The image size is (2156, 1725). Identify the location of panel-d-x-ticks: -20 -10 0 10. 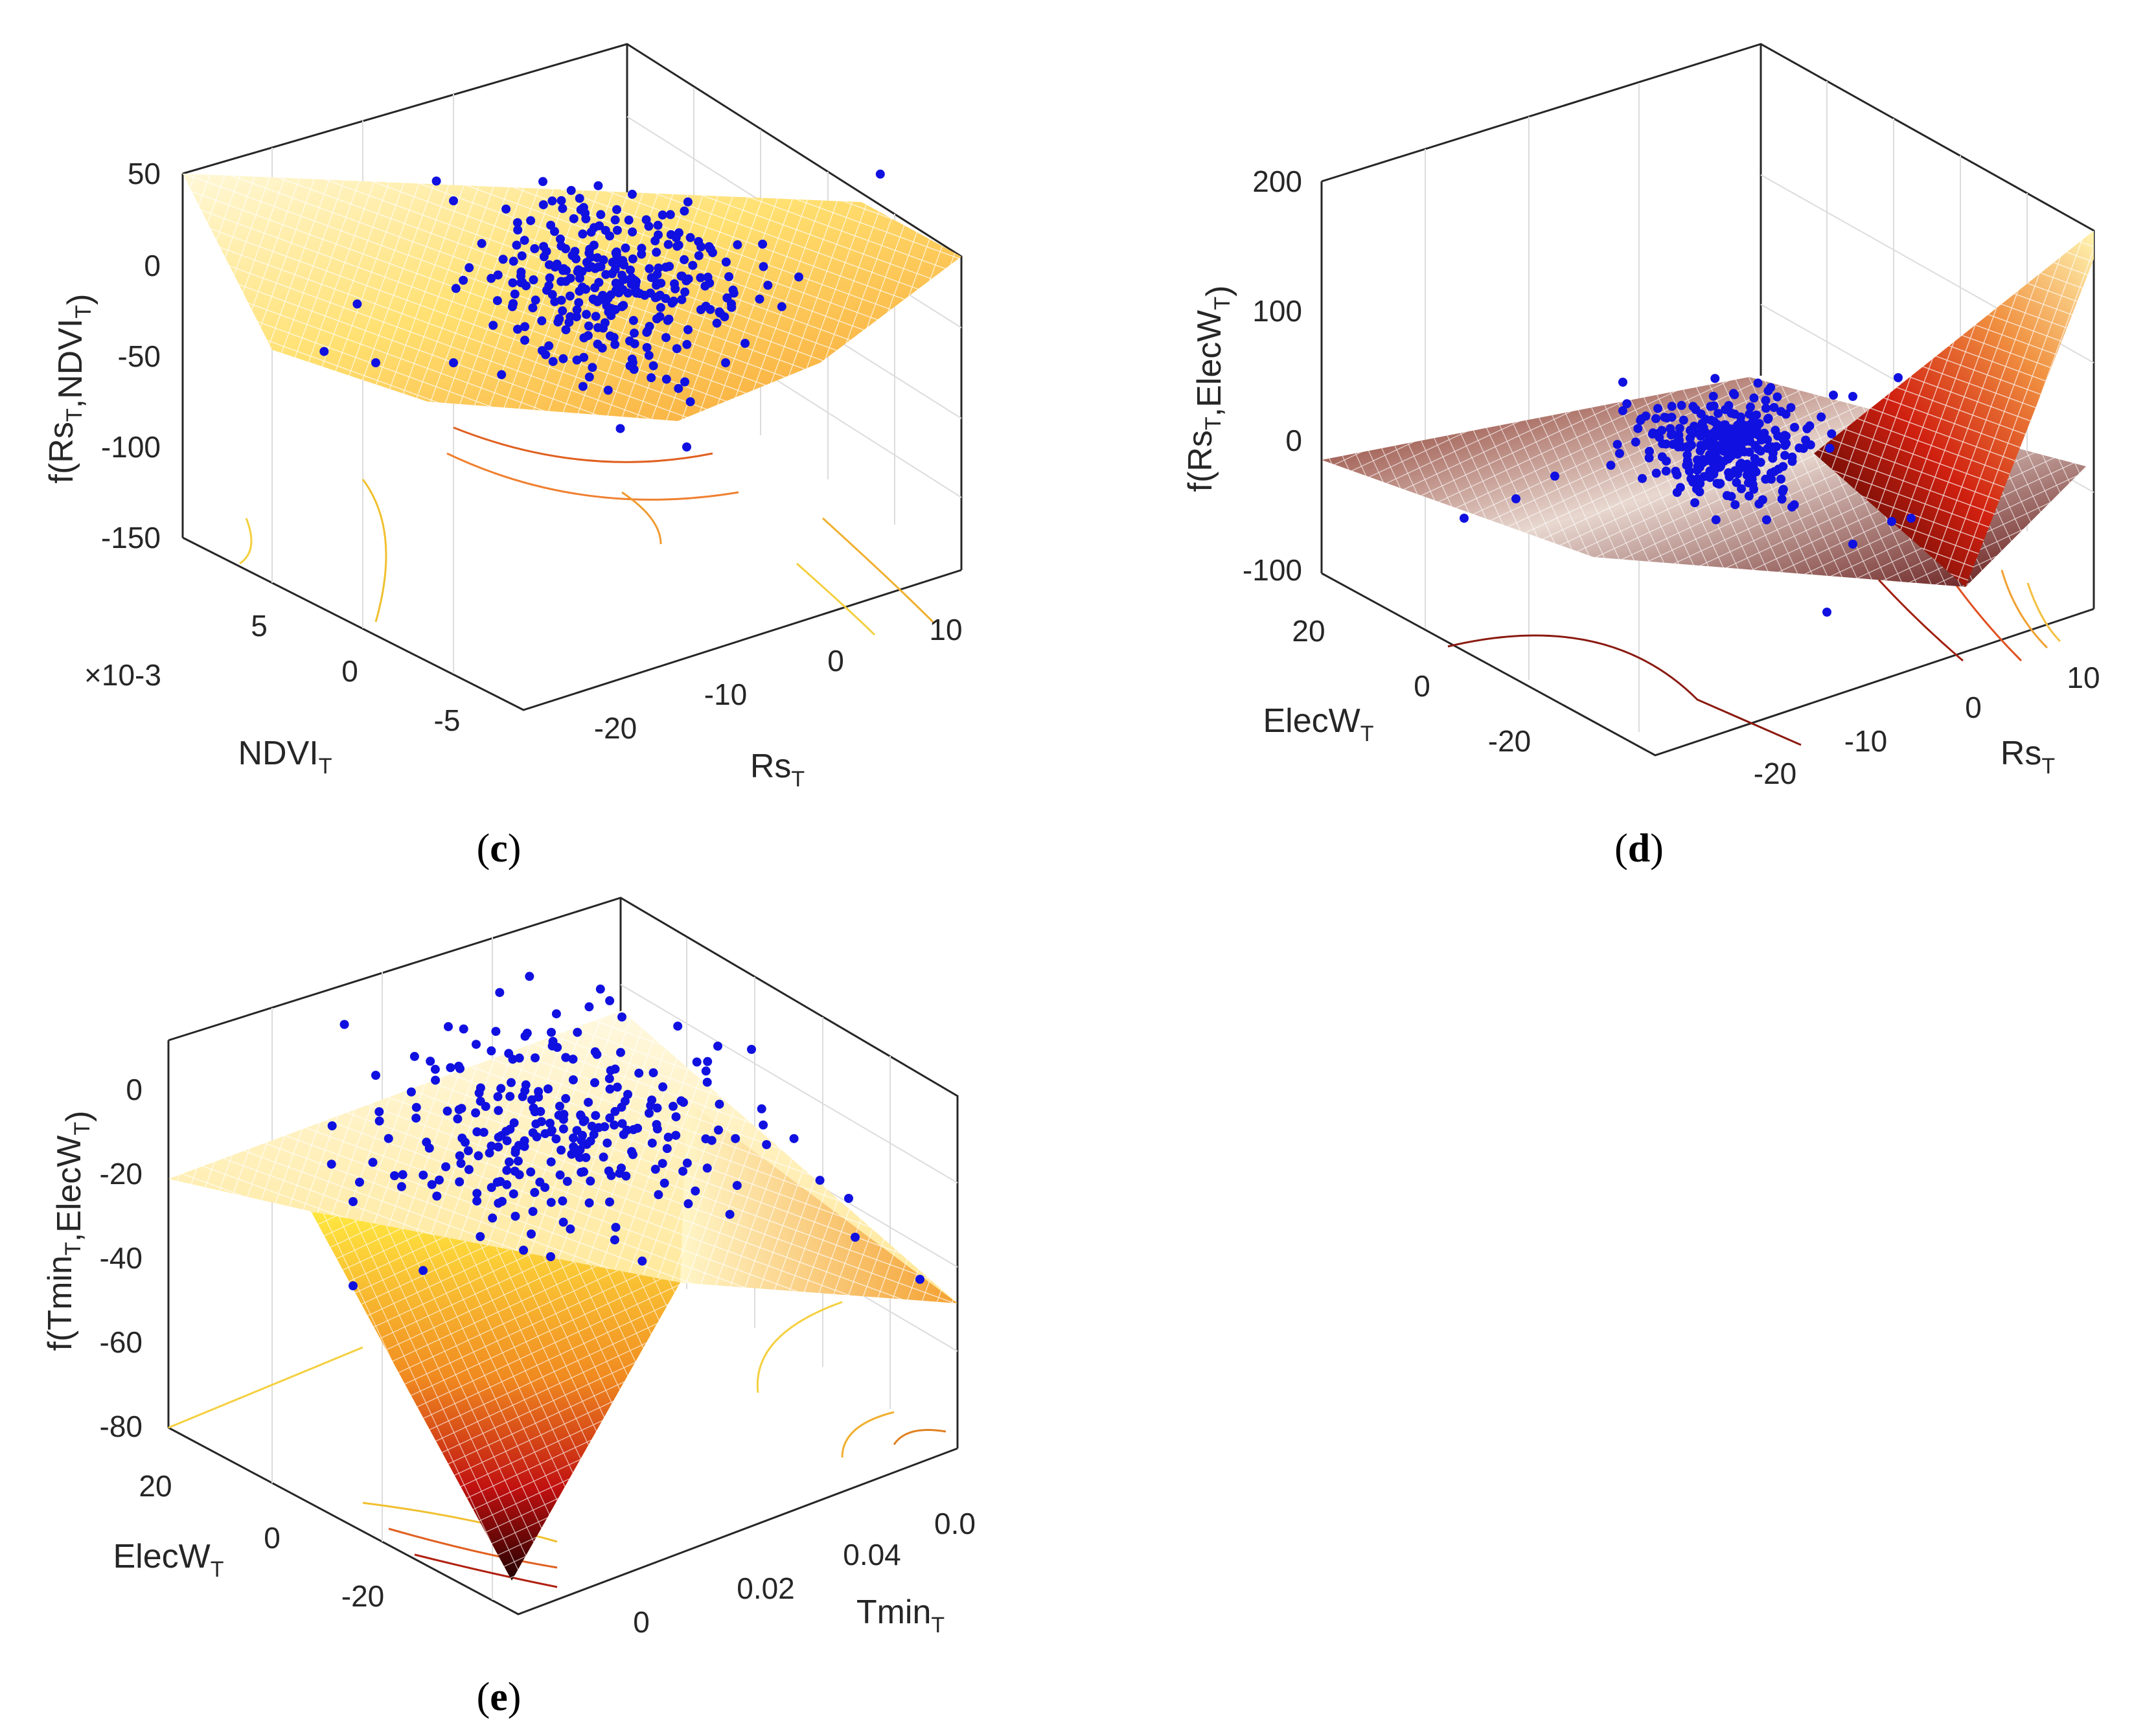
(1927, 725).